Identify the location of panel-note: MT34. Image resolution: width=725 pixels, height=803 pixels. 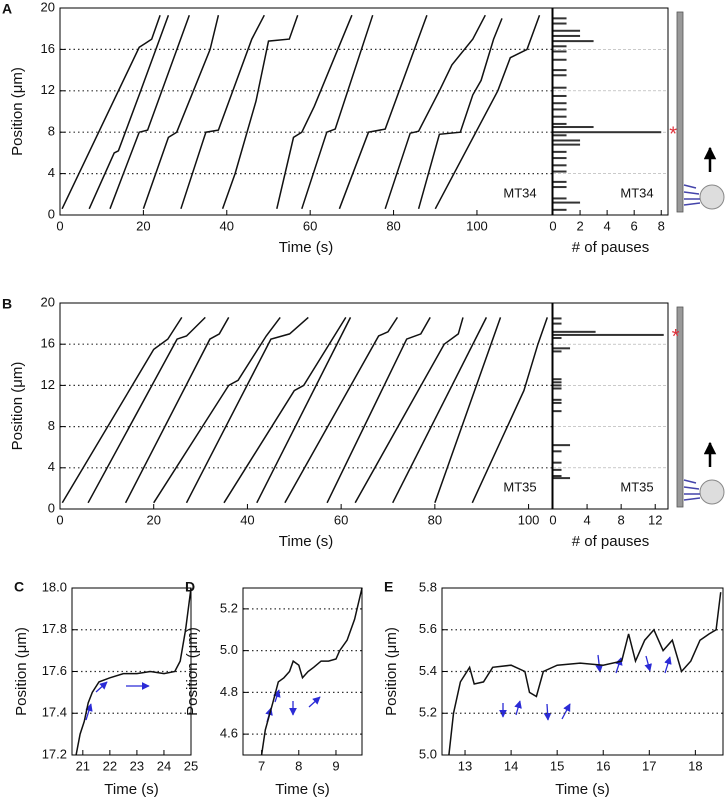
(636, 192).